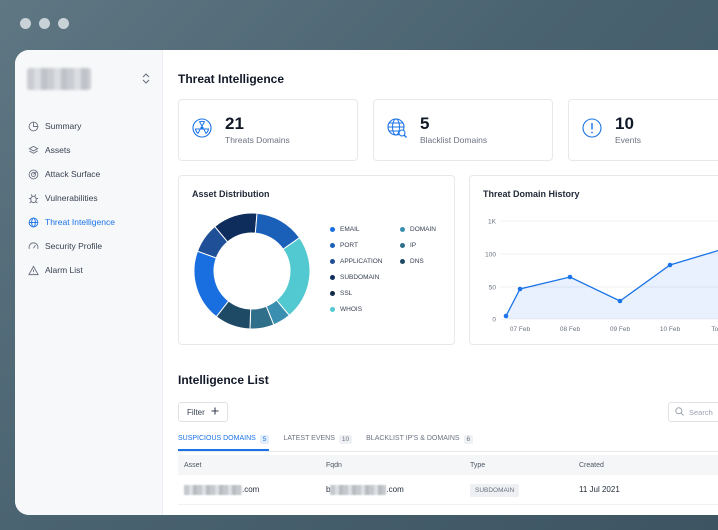 This screenshot has height=530, width=718. Describe the element at coordinates (356, 261) in the screenshot. I see `legend-item-application: APPLICATION` at that location.